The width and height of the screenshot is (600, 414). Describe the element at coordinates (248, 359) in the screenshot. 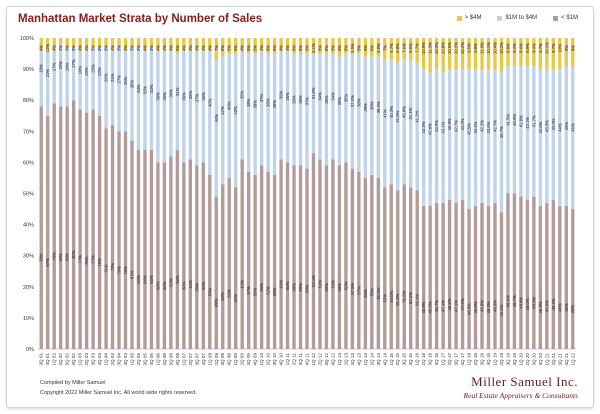

I see `x-tick-label: 3Q 09` at that location.